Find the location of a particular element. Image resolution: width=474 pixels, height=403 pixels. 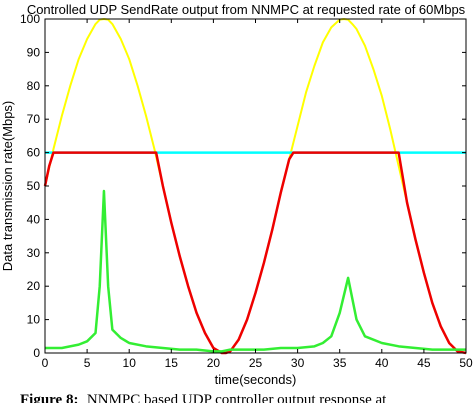

x-axis-label: time(seconds) is located at coordinates (256, 379).